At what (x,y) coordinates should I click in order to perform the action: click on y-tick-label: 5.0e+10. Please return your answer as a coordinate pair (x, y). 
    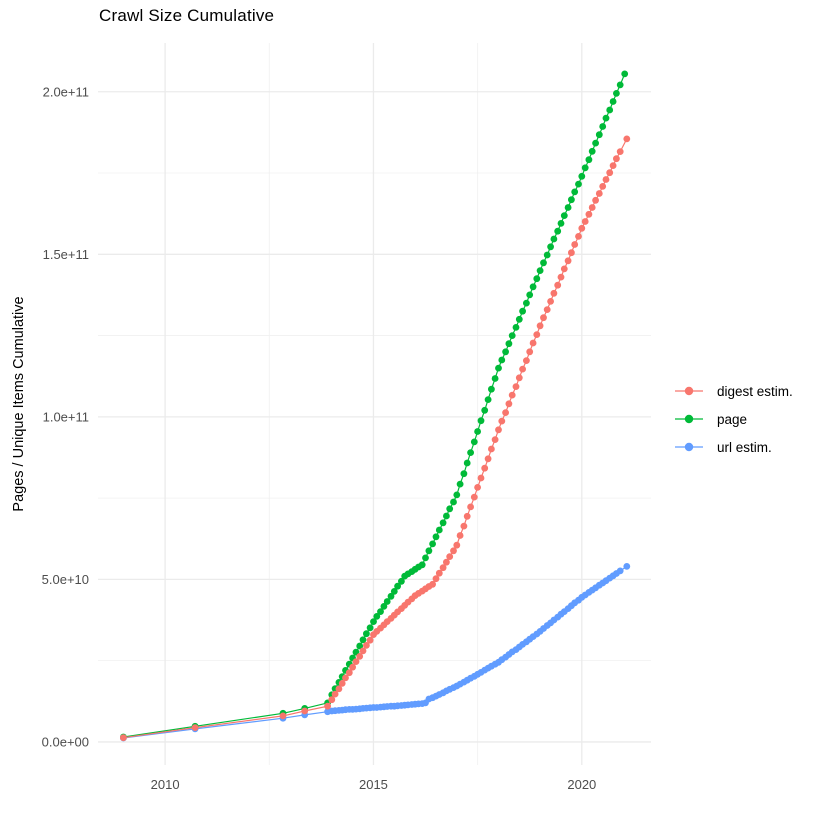
    Looking at the image, I should click on (65, 579).